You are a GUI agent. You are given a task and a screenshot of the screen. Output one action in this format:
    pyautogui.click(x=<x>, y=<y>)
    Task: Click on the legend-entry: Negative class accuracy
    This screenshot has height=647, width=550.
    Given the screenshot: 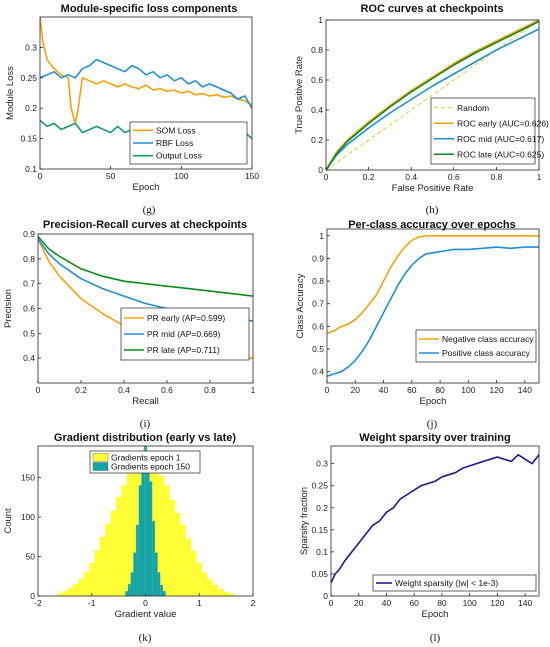 What is the action you would take?
    pyautogui.click(x=488, y=339)
    